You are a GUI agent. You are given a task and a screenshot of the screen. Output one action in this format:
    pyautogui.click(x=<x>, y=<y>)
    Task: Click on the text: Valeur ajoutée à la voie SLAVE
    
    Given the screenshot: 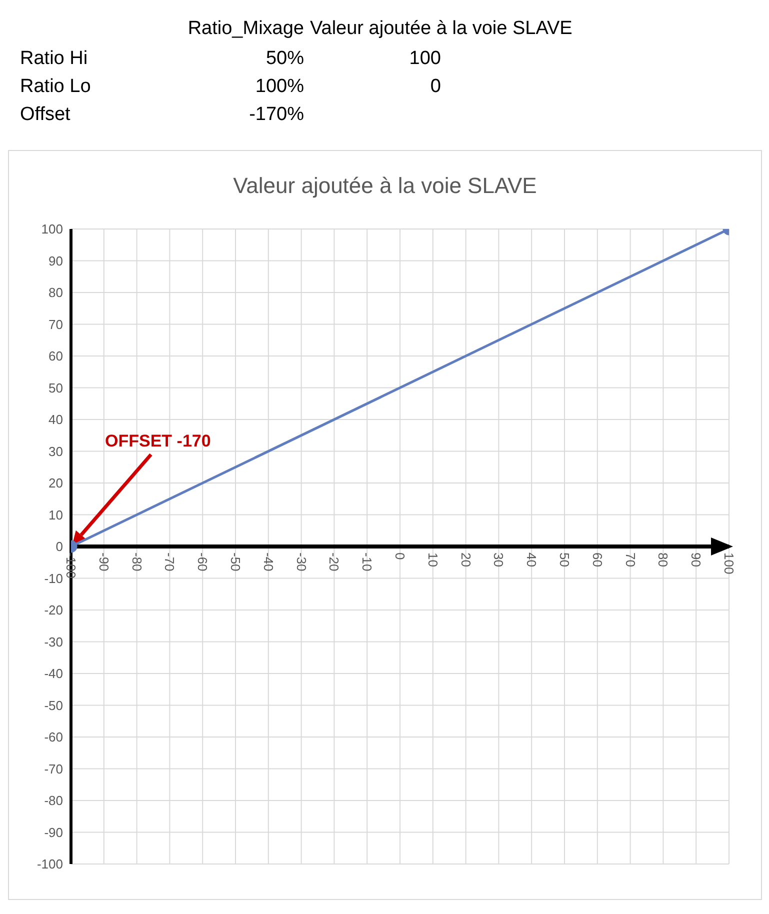 What is the action you would take?
    pyautogui.click(x=441, y=29)
    